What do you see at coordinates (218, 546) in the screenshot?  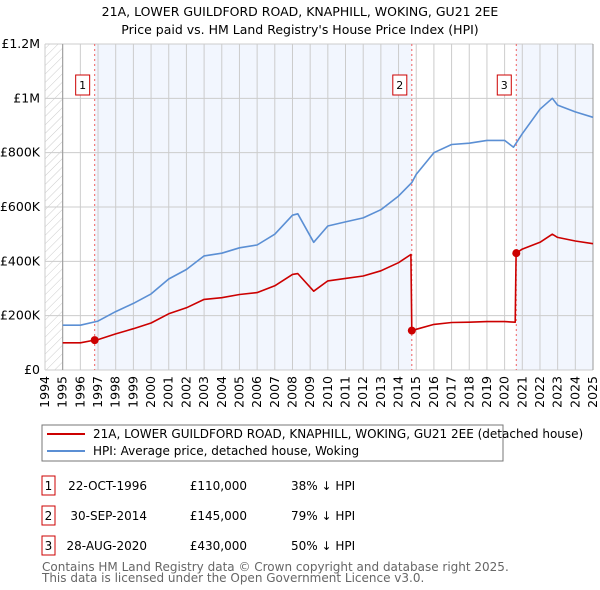 I see `sale-price: £430,000` at bounding box center [218, 546].